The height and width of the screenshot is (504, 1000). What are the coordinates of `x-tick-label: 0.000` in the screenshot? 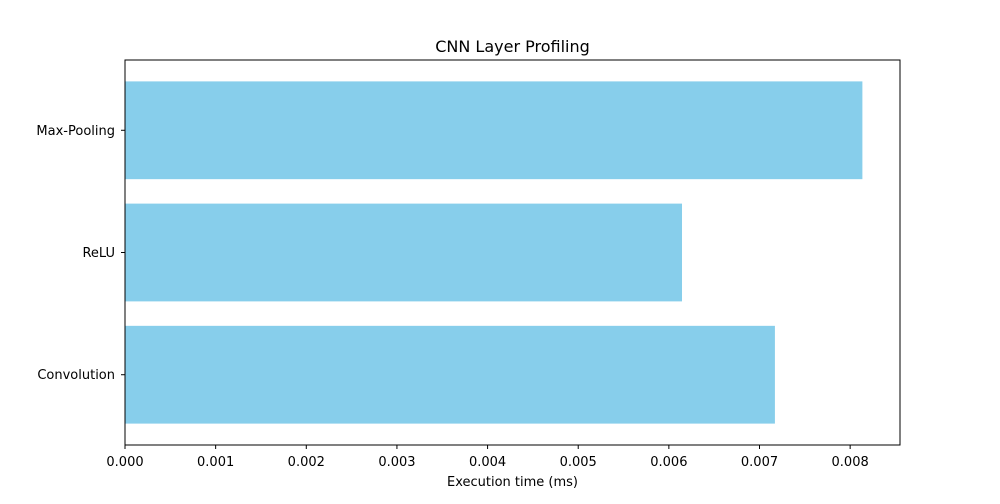 It's located at (124, 462).